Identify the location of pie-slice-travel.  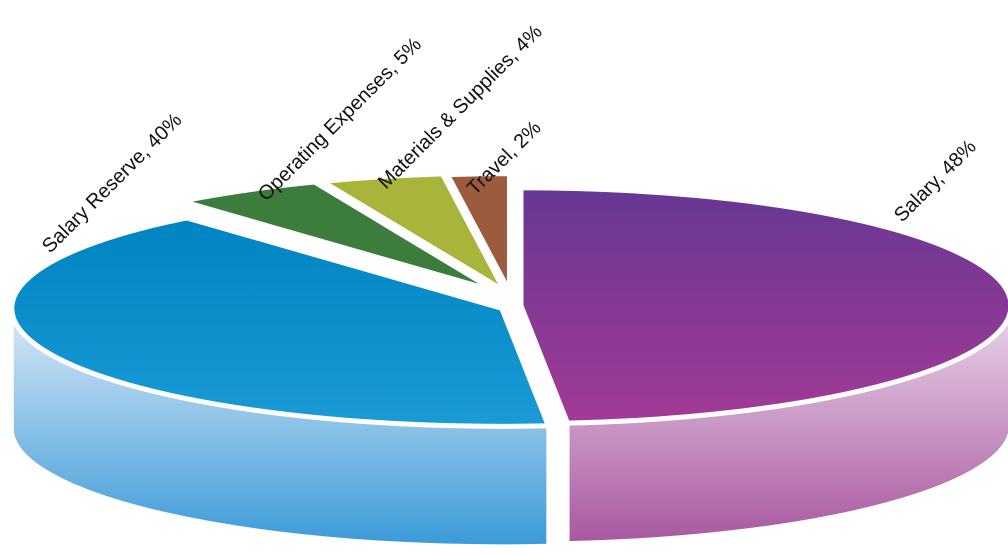
(478, 233).